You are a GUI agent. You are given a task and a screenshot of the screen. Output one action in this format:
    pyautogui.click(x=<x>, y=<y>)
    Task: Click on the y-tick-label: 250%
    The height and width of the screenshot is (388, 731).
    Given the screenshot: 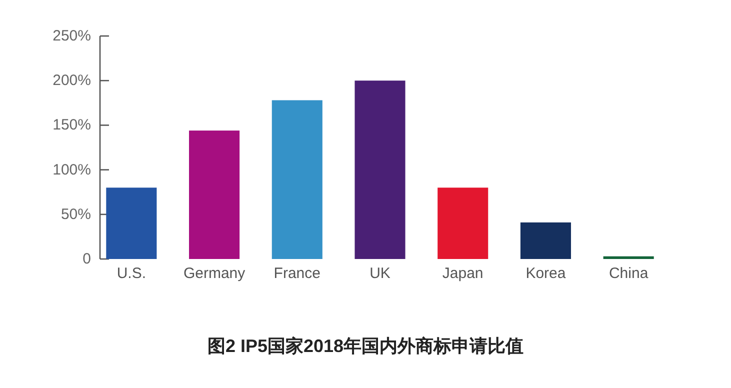 What is the action you would take?
    pyautogui.click(x=71, y=36)
    